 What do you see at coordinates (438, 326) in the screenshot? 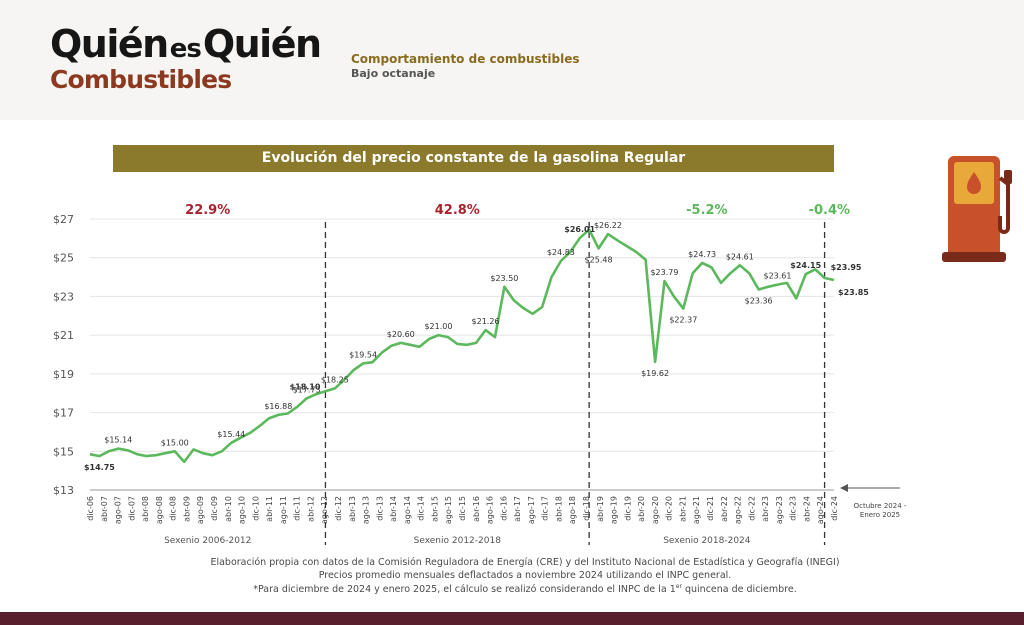
I see `data-label: $21.00` at bounding box center [438, 326].